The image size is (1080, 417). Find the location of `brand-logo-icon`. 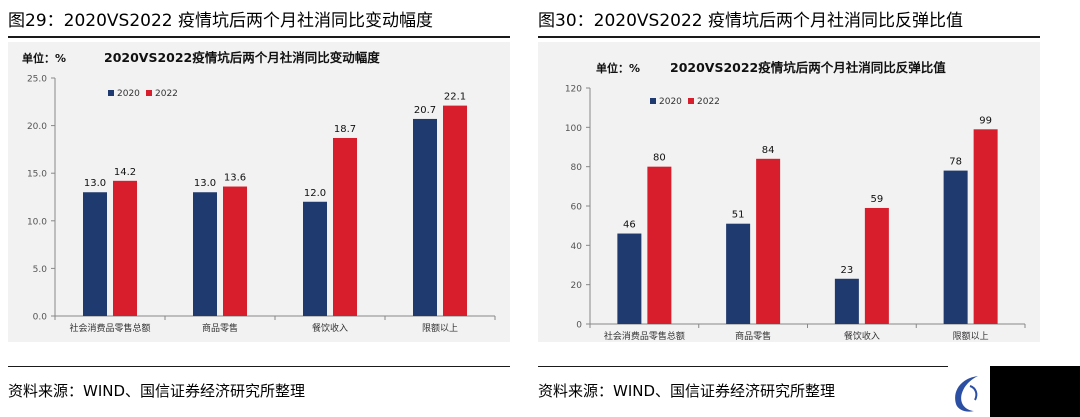

brand-logo-icon is located at coordinates (966, 394).